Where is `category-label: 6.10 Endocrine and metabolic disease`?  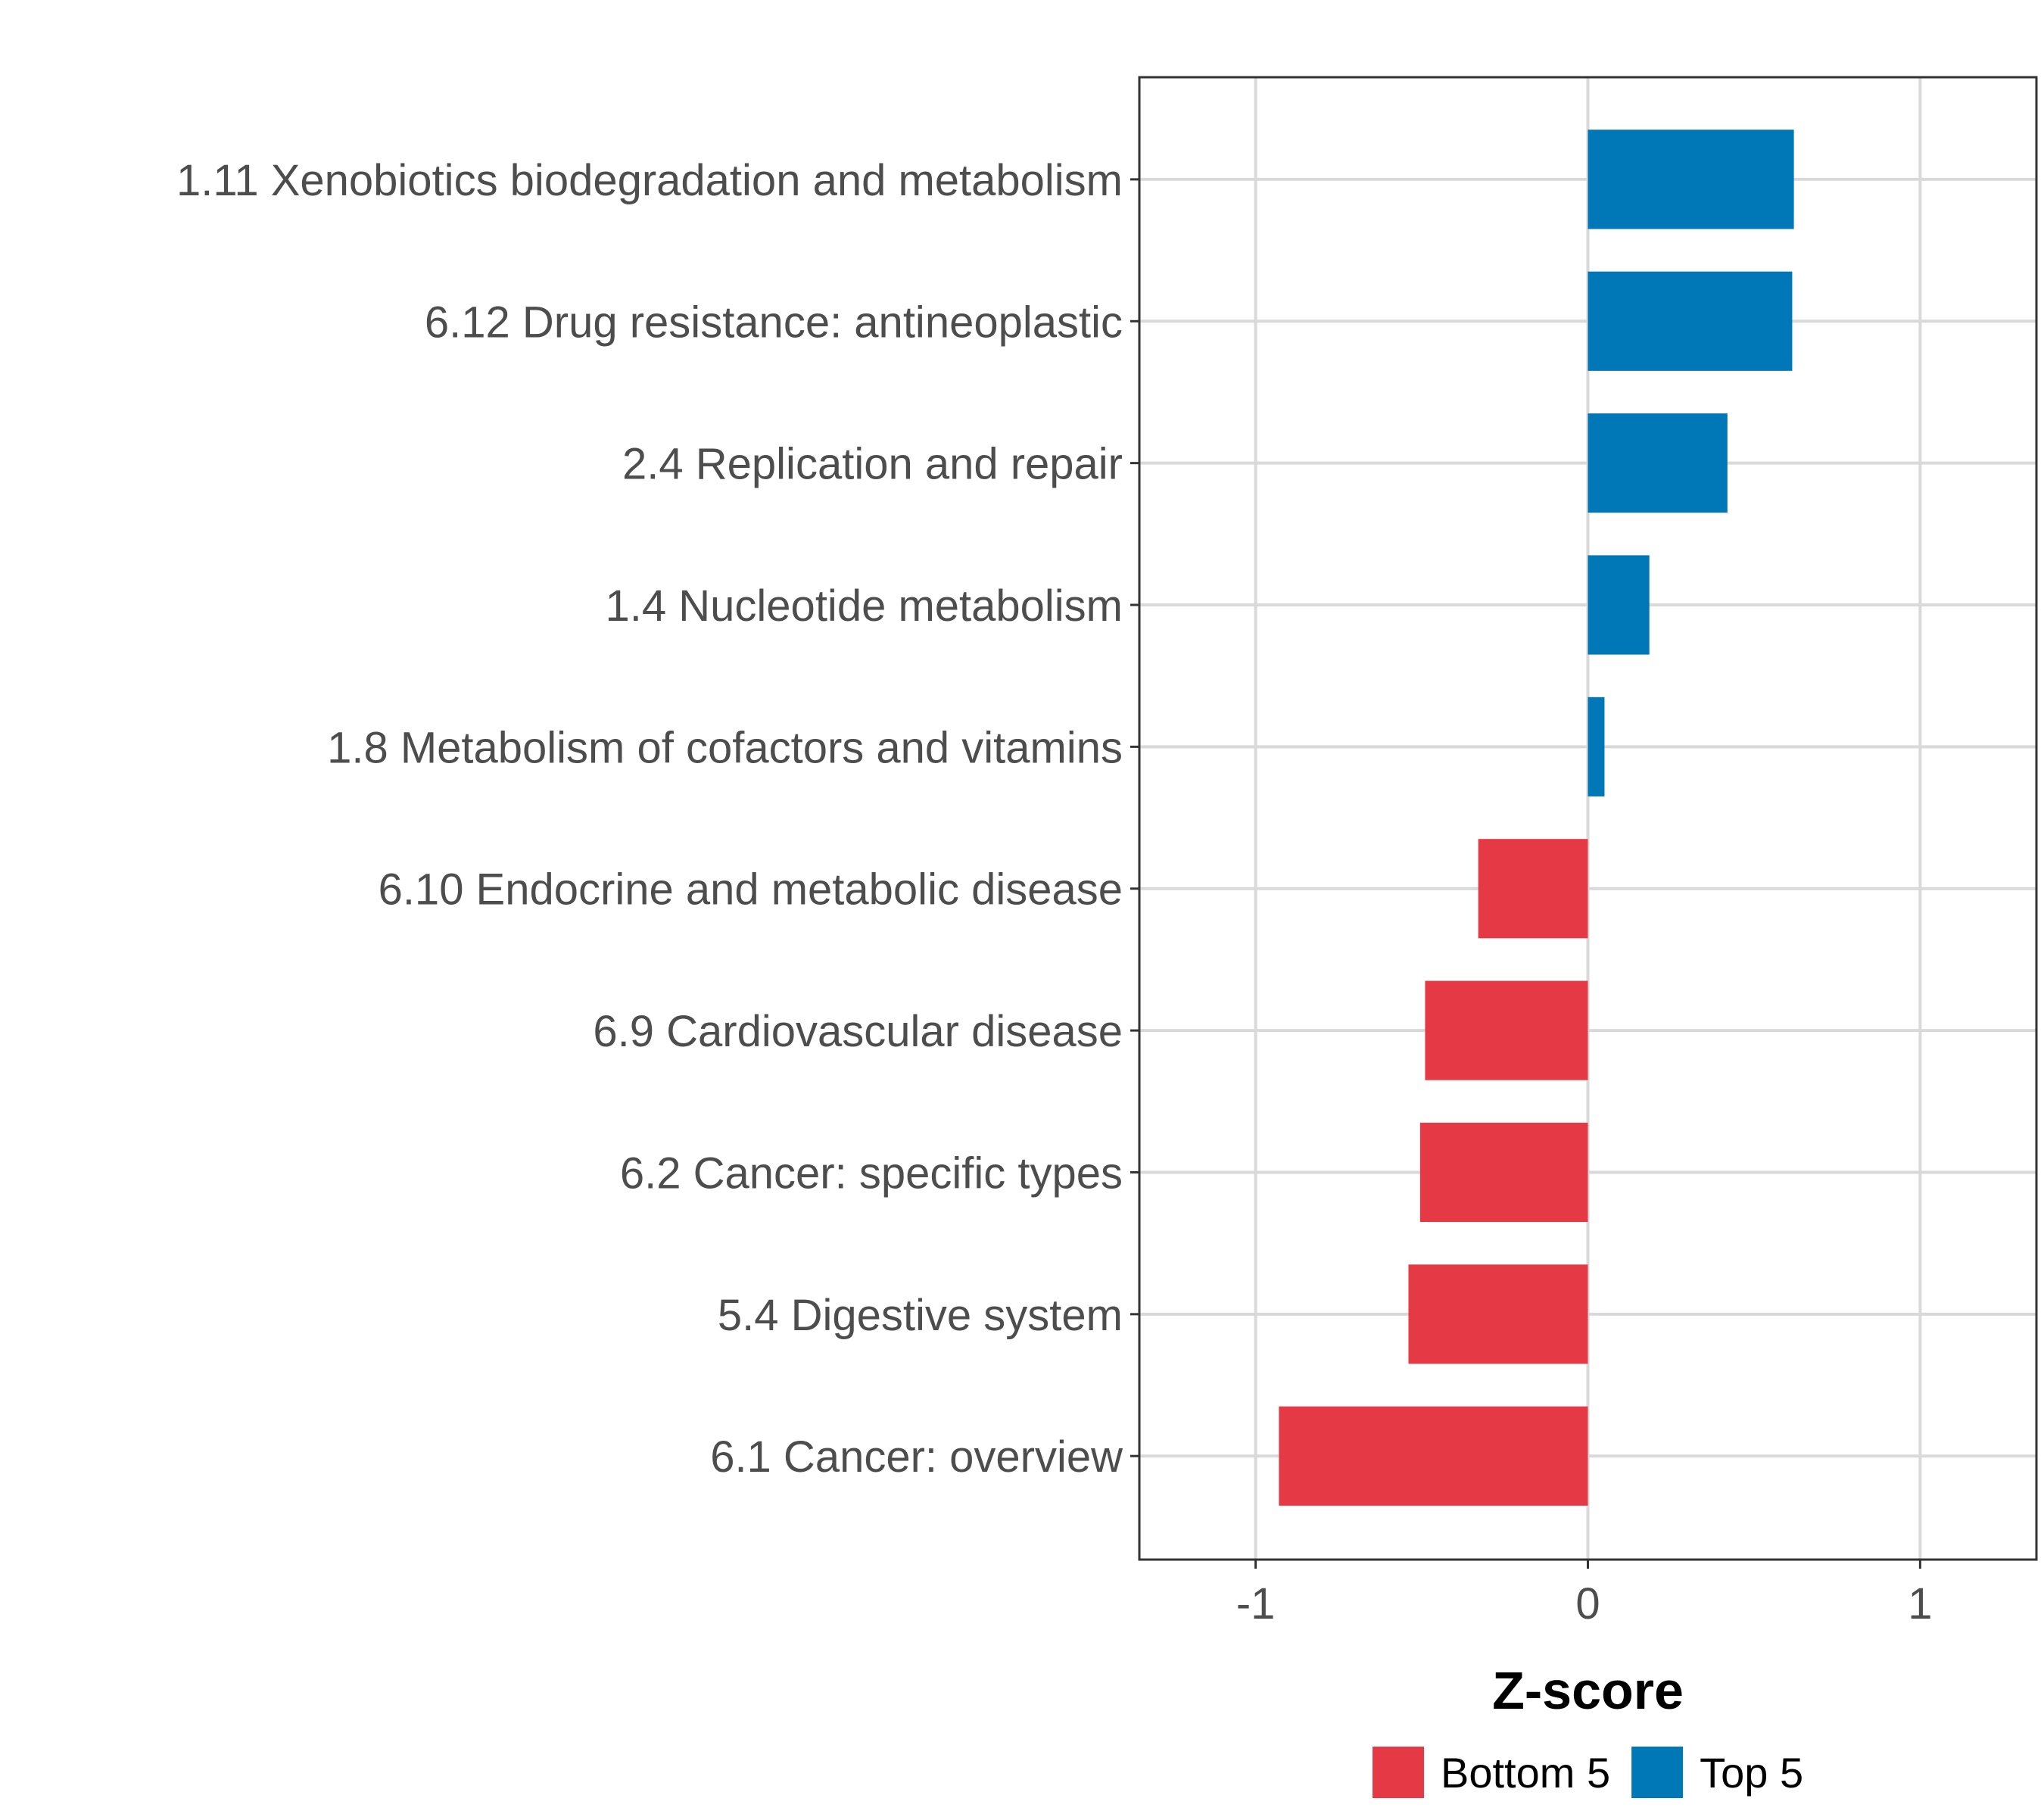
category-label: 6.10 Endocrine and metabolic disease is located at coordinates (751, 890).